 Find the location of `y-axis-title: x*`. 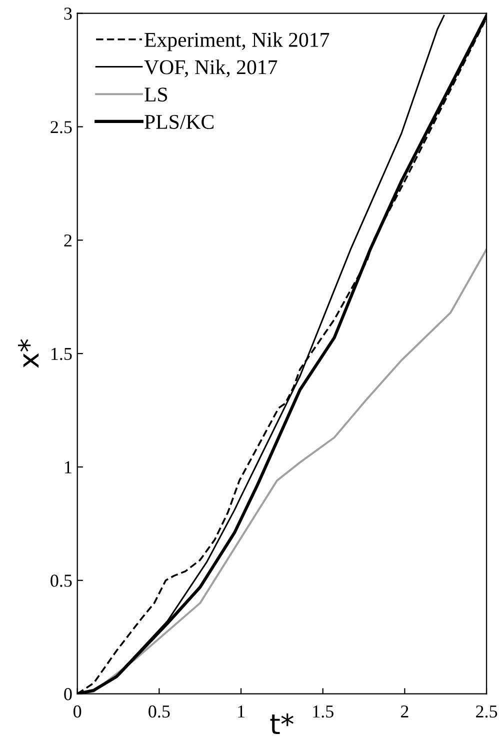

y-axis-title: x* is located at coordinates (28, 353).